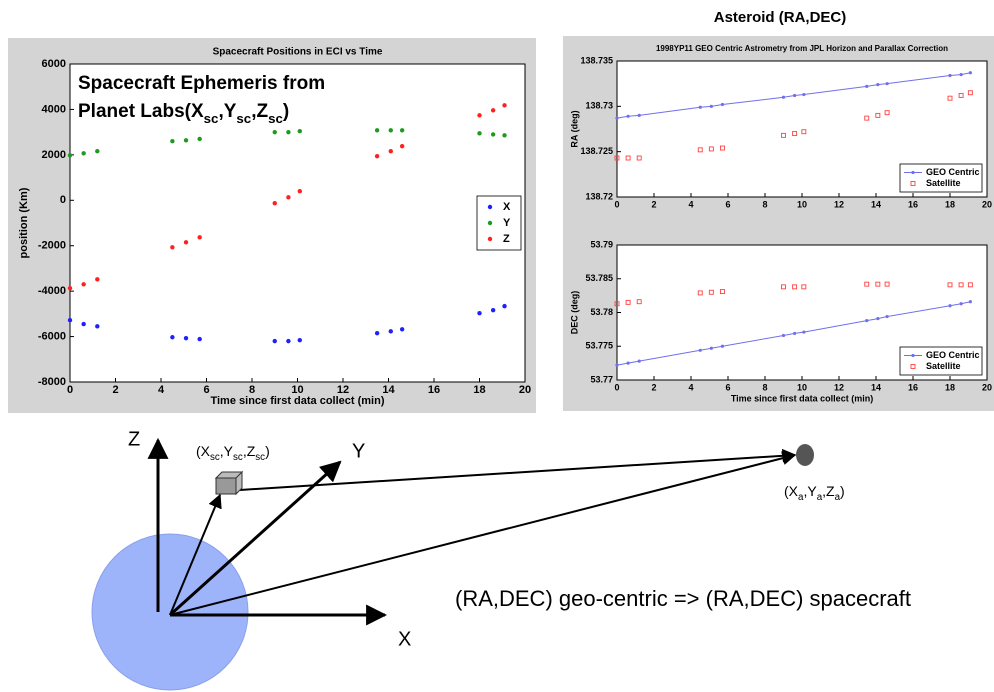  Describe the element at coordinates (599, 196) in the screenshot. I see `y-tick-label: 138.72` at that location.